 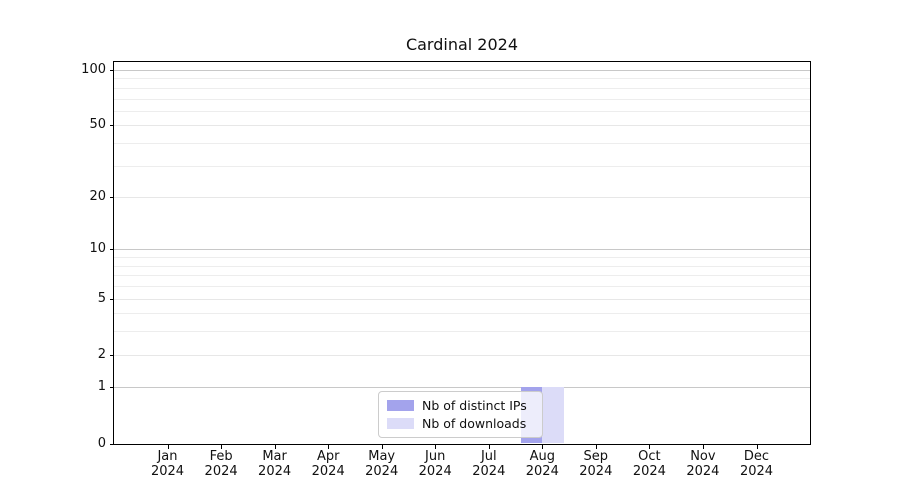 What do you see at coordinates (489, 464) in the screenshot?
I see `x-tick-label: Jul 2024` at bounding box center [489, 464].